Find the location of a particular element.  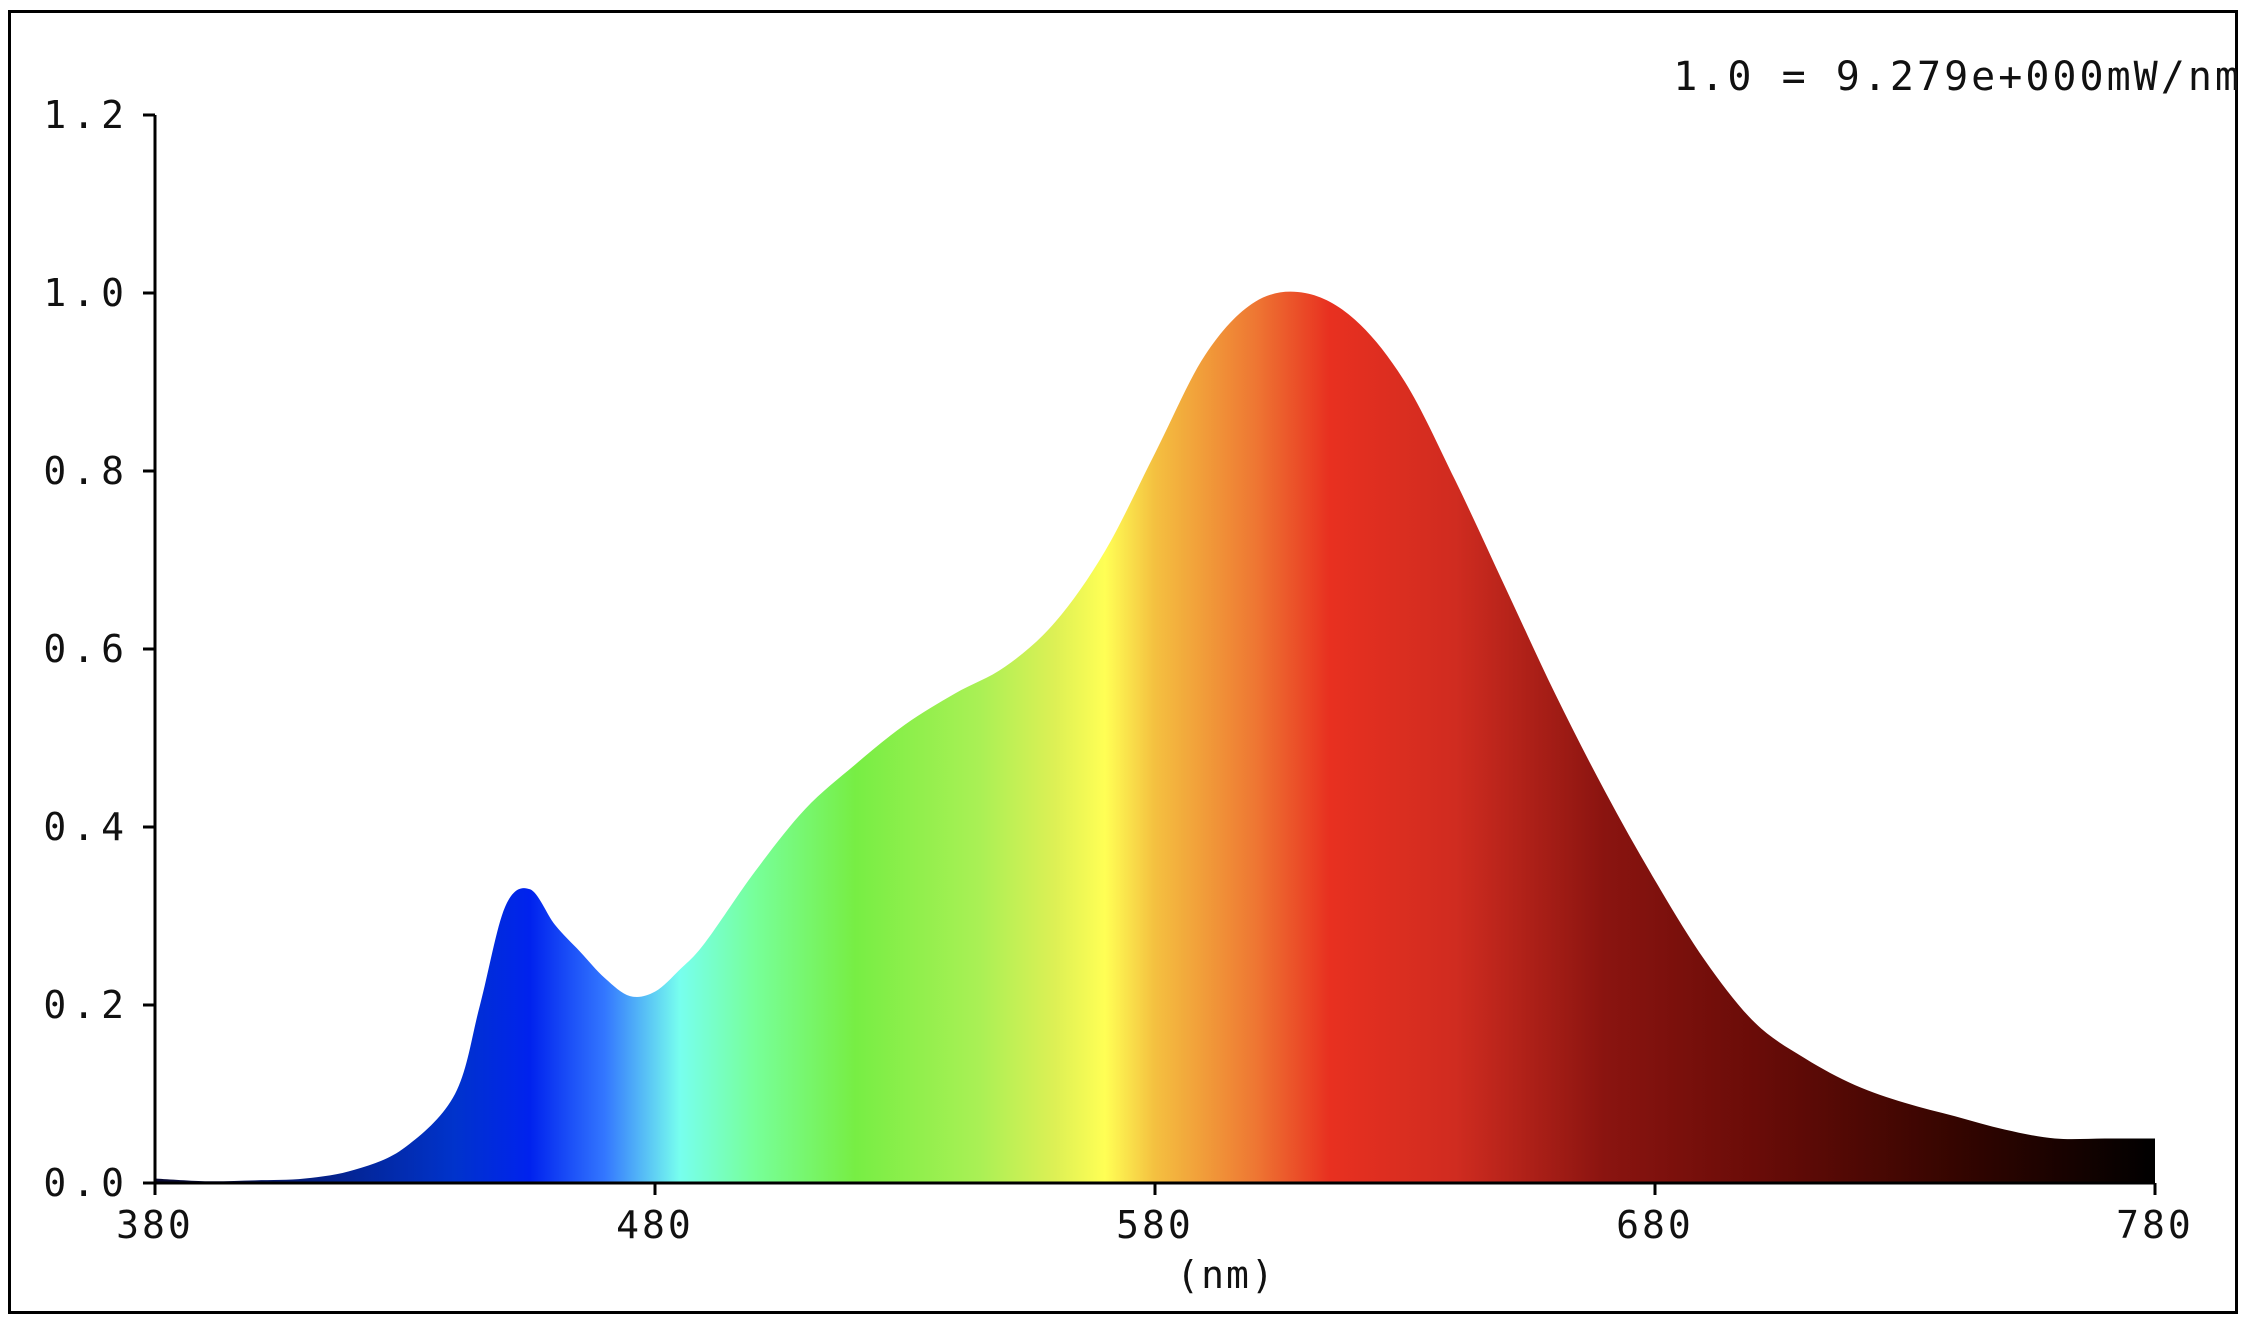

x-tick-label: 480 is located at coordinates (655, 1225).